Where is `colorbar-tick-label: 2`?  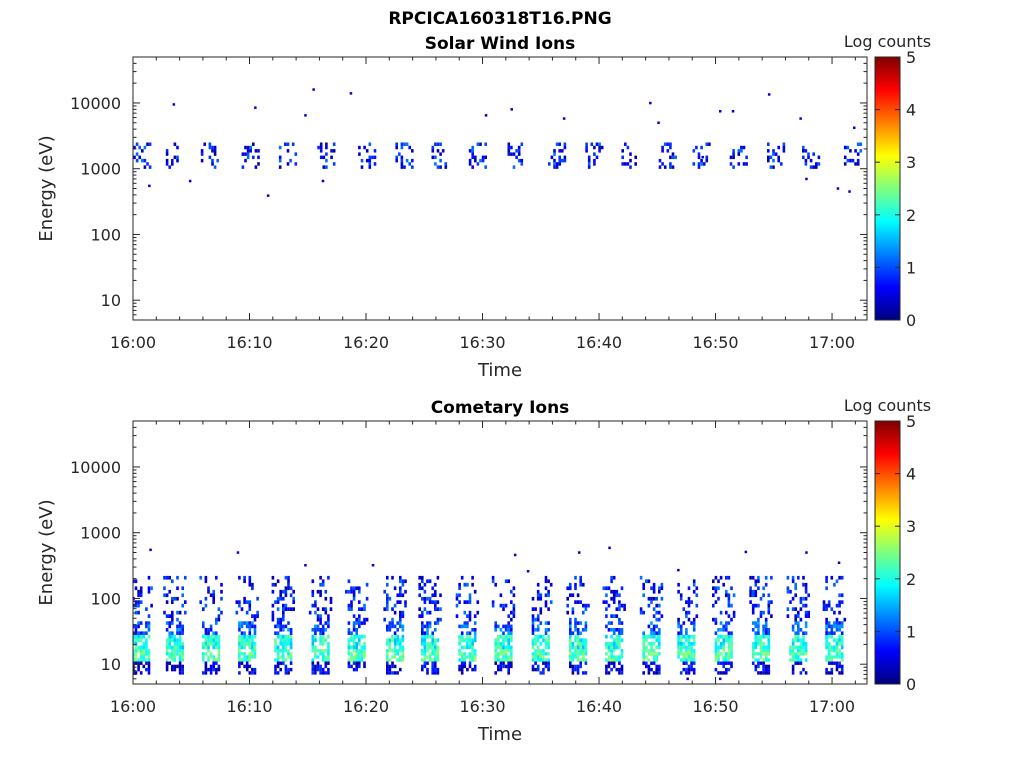
colorbar-tick-label: 2 is located at coordinates (911, 579).